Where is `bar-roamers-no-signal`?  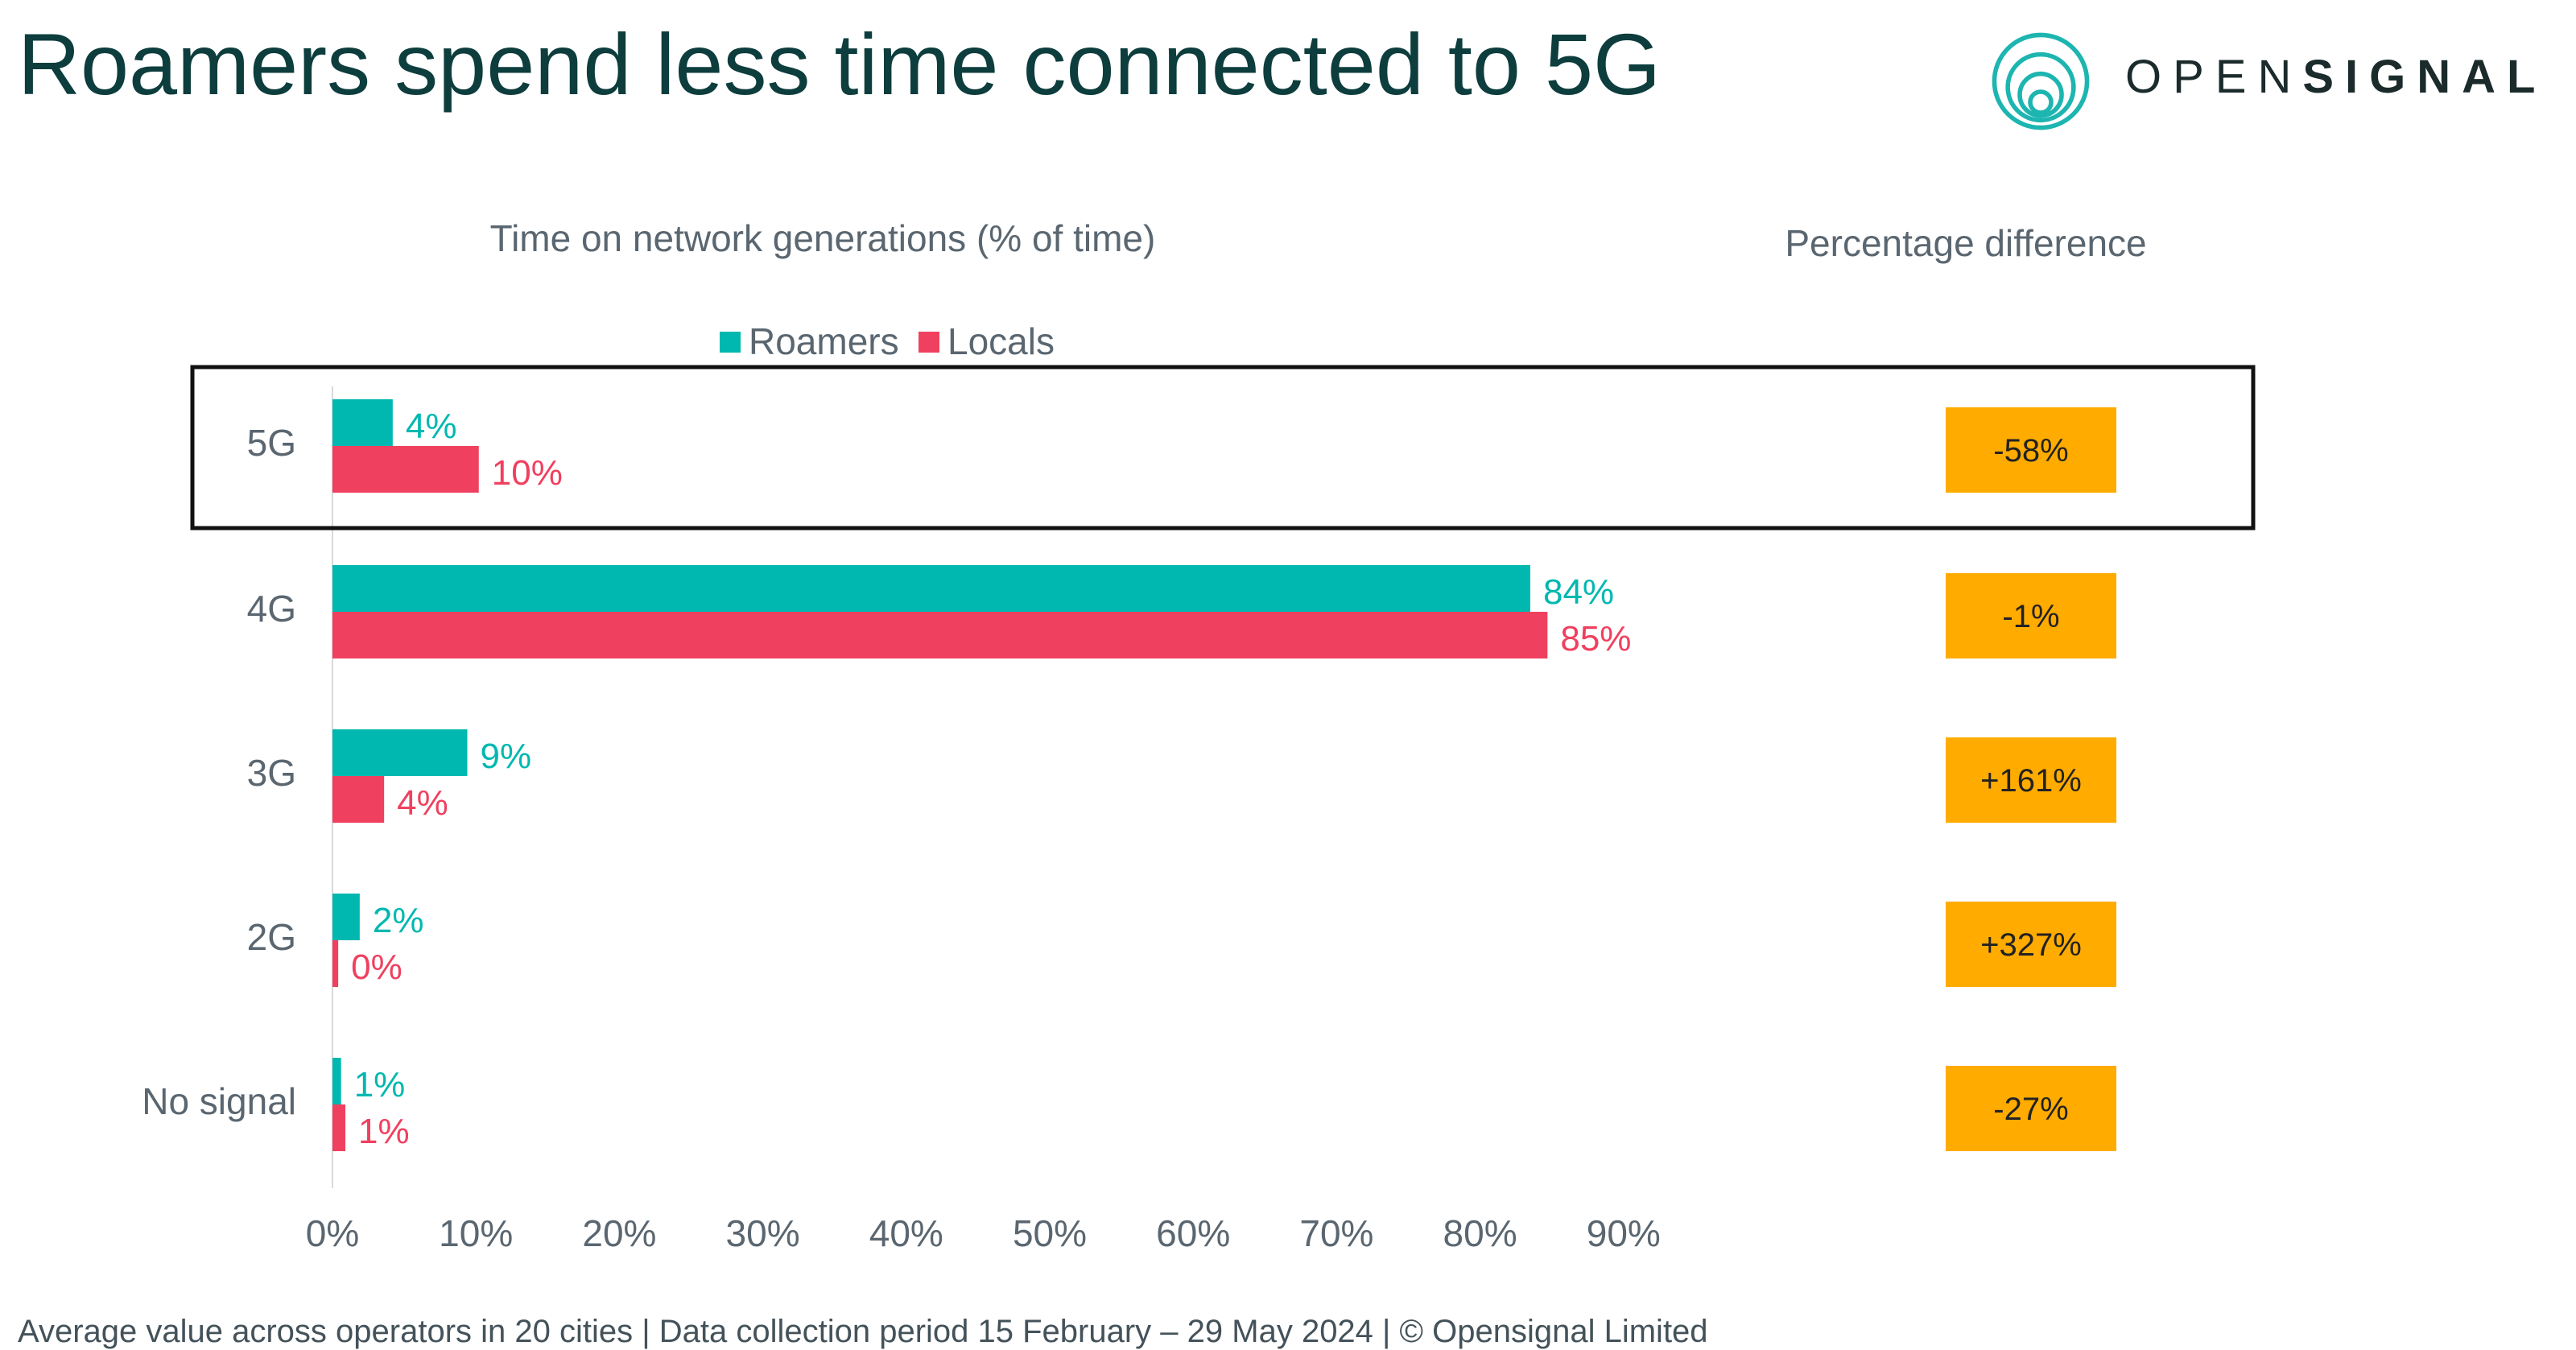
bar-roamers-no-signal is located at coordinates (336, 1081).